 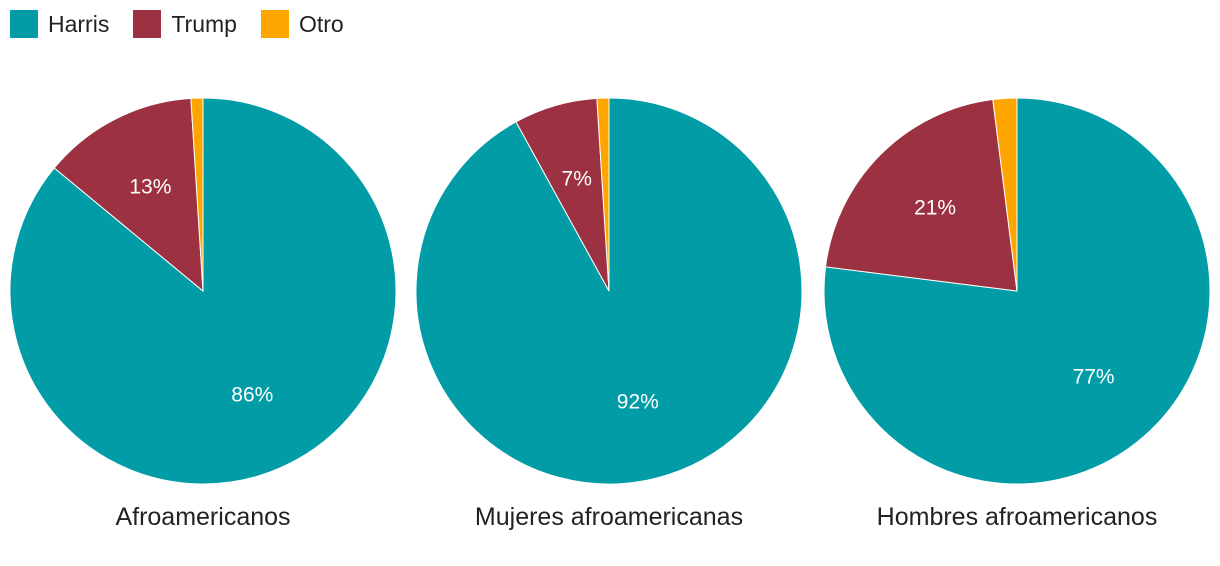 I want to click on legend-item-harris: Harris, so click(x=59, y=24).